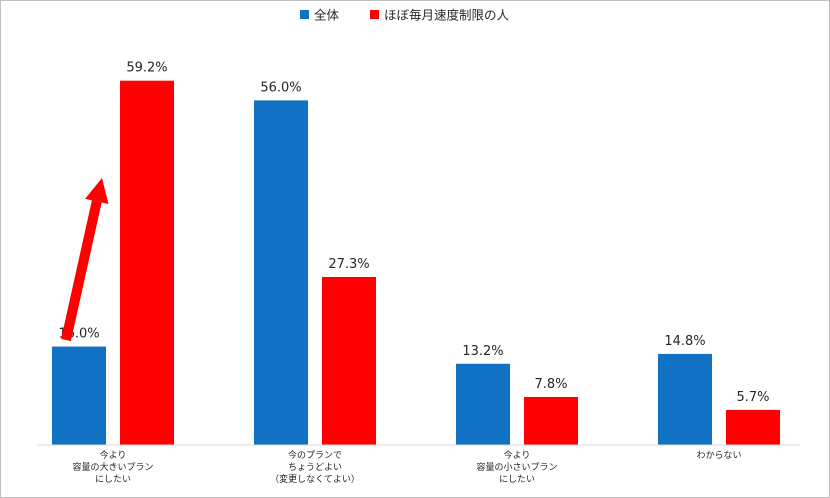 Image resolution: width=830 pixels, height=498 pixels. What do you see at coordinates (97, 191) in the screenshot?
I see `arrow-head` at bounding box center [97, 191].